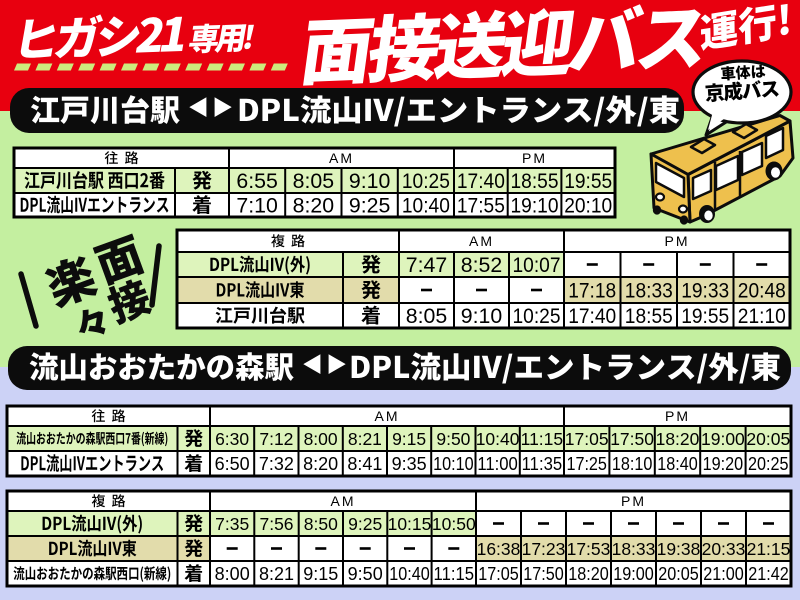  I want to click on svg-text: 20:48, so click(762, 291).